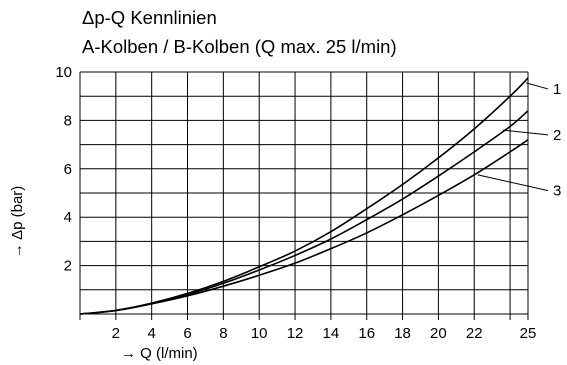  What do you see at coordinates (295, 333) in the screenshot?
I see `x-tick-label: 12` at bounding box center [295, 333].